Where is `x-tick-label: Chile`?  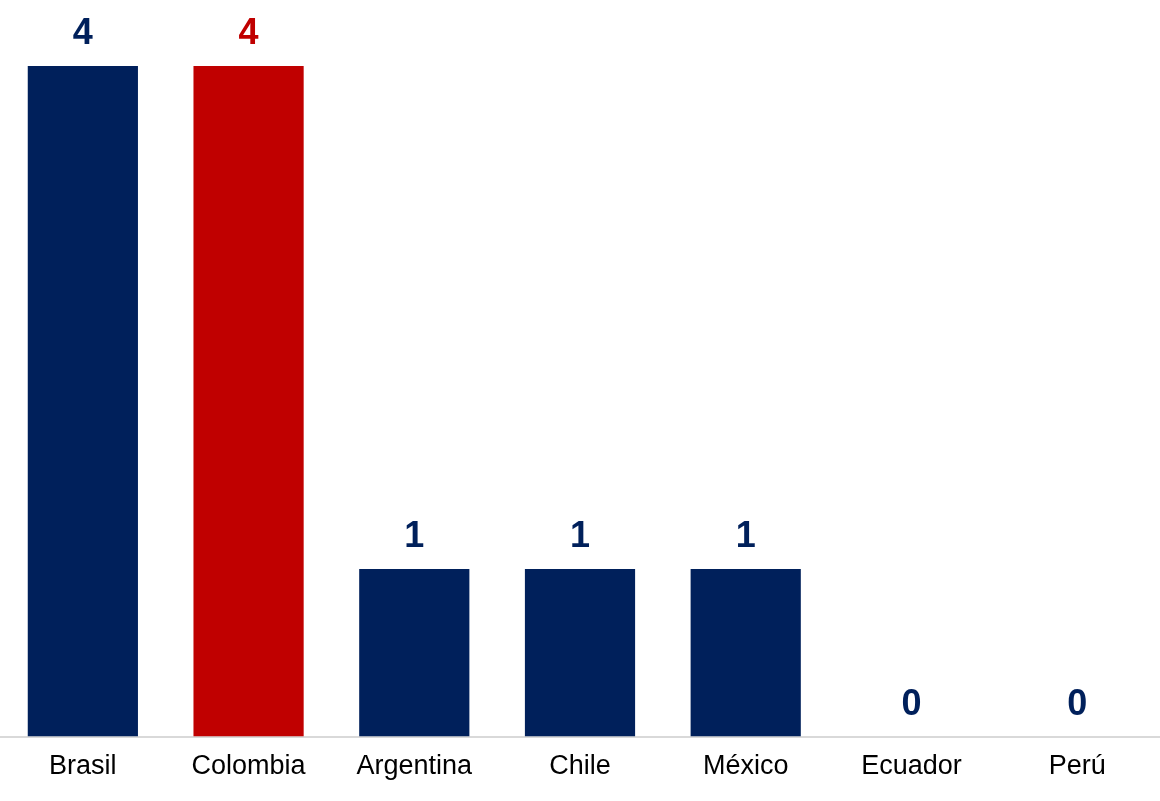 x-tick-label: Chile is located at coordinates (580, 765).